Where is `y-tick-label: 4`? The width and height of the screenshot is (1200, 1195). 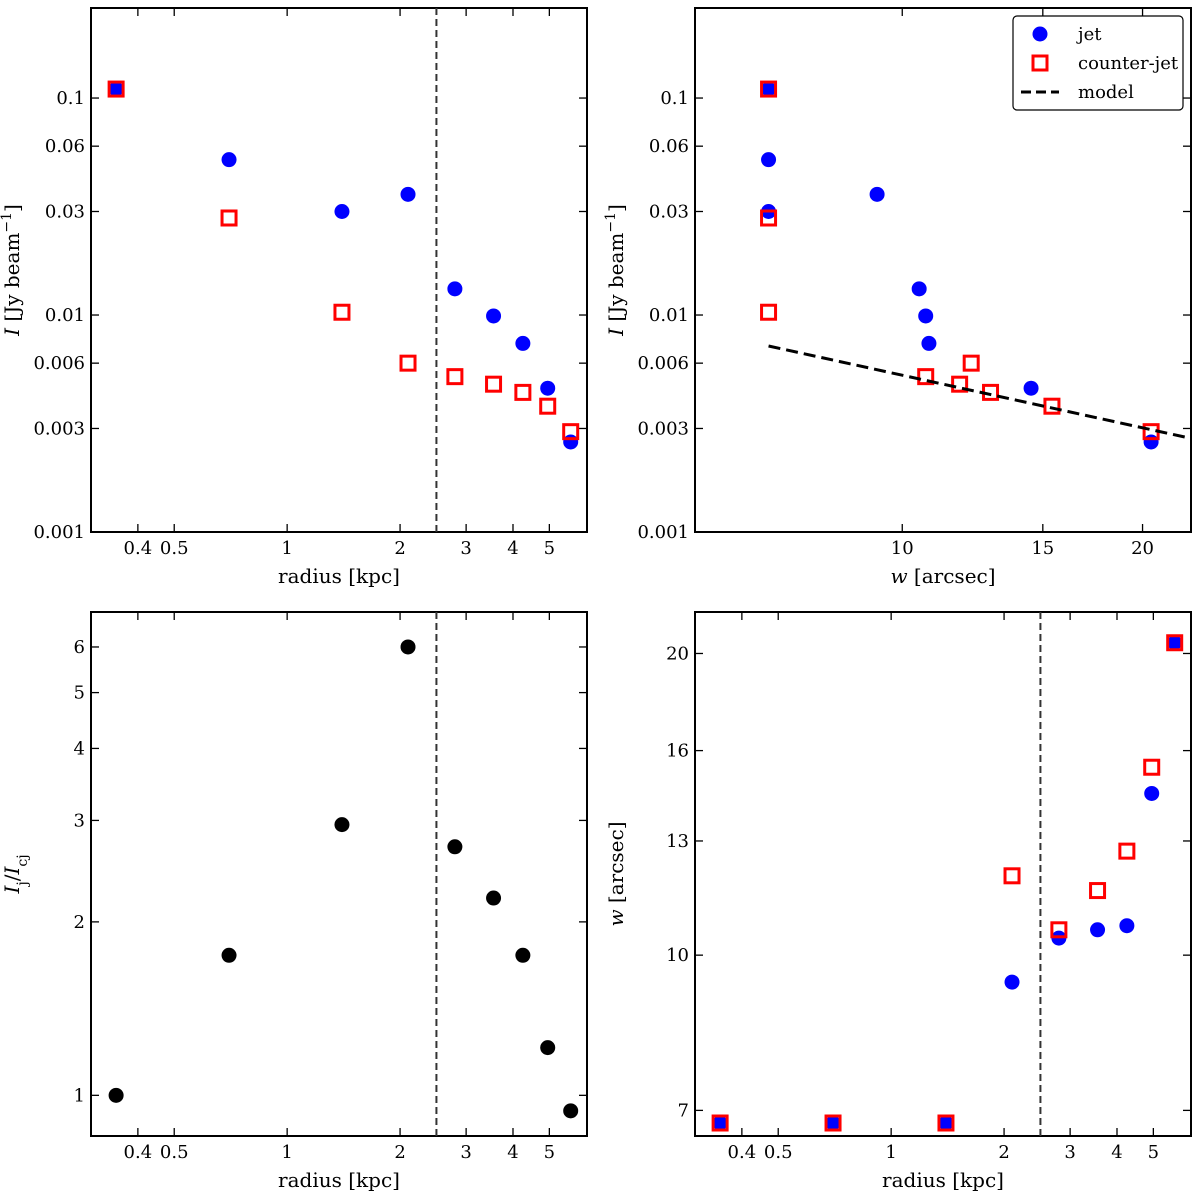
y-tick-label: 4 is located at coordinates (79, 748).